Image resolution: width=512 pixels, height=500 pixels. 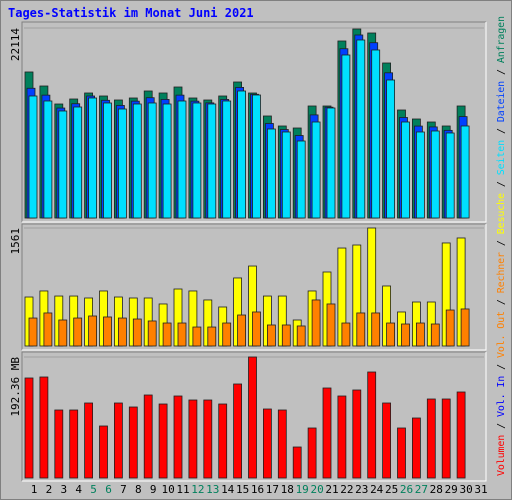 I want to click on y-tick-label: 22114, so click(x=15, y=44).